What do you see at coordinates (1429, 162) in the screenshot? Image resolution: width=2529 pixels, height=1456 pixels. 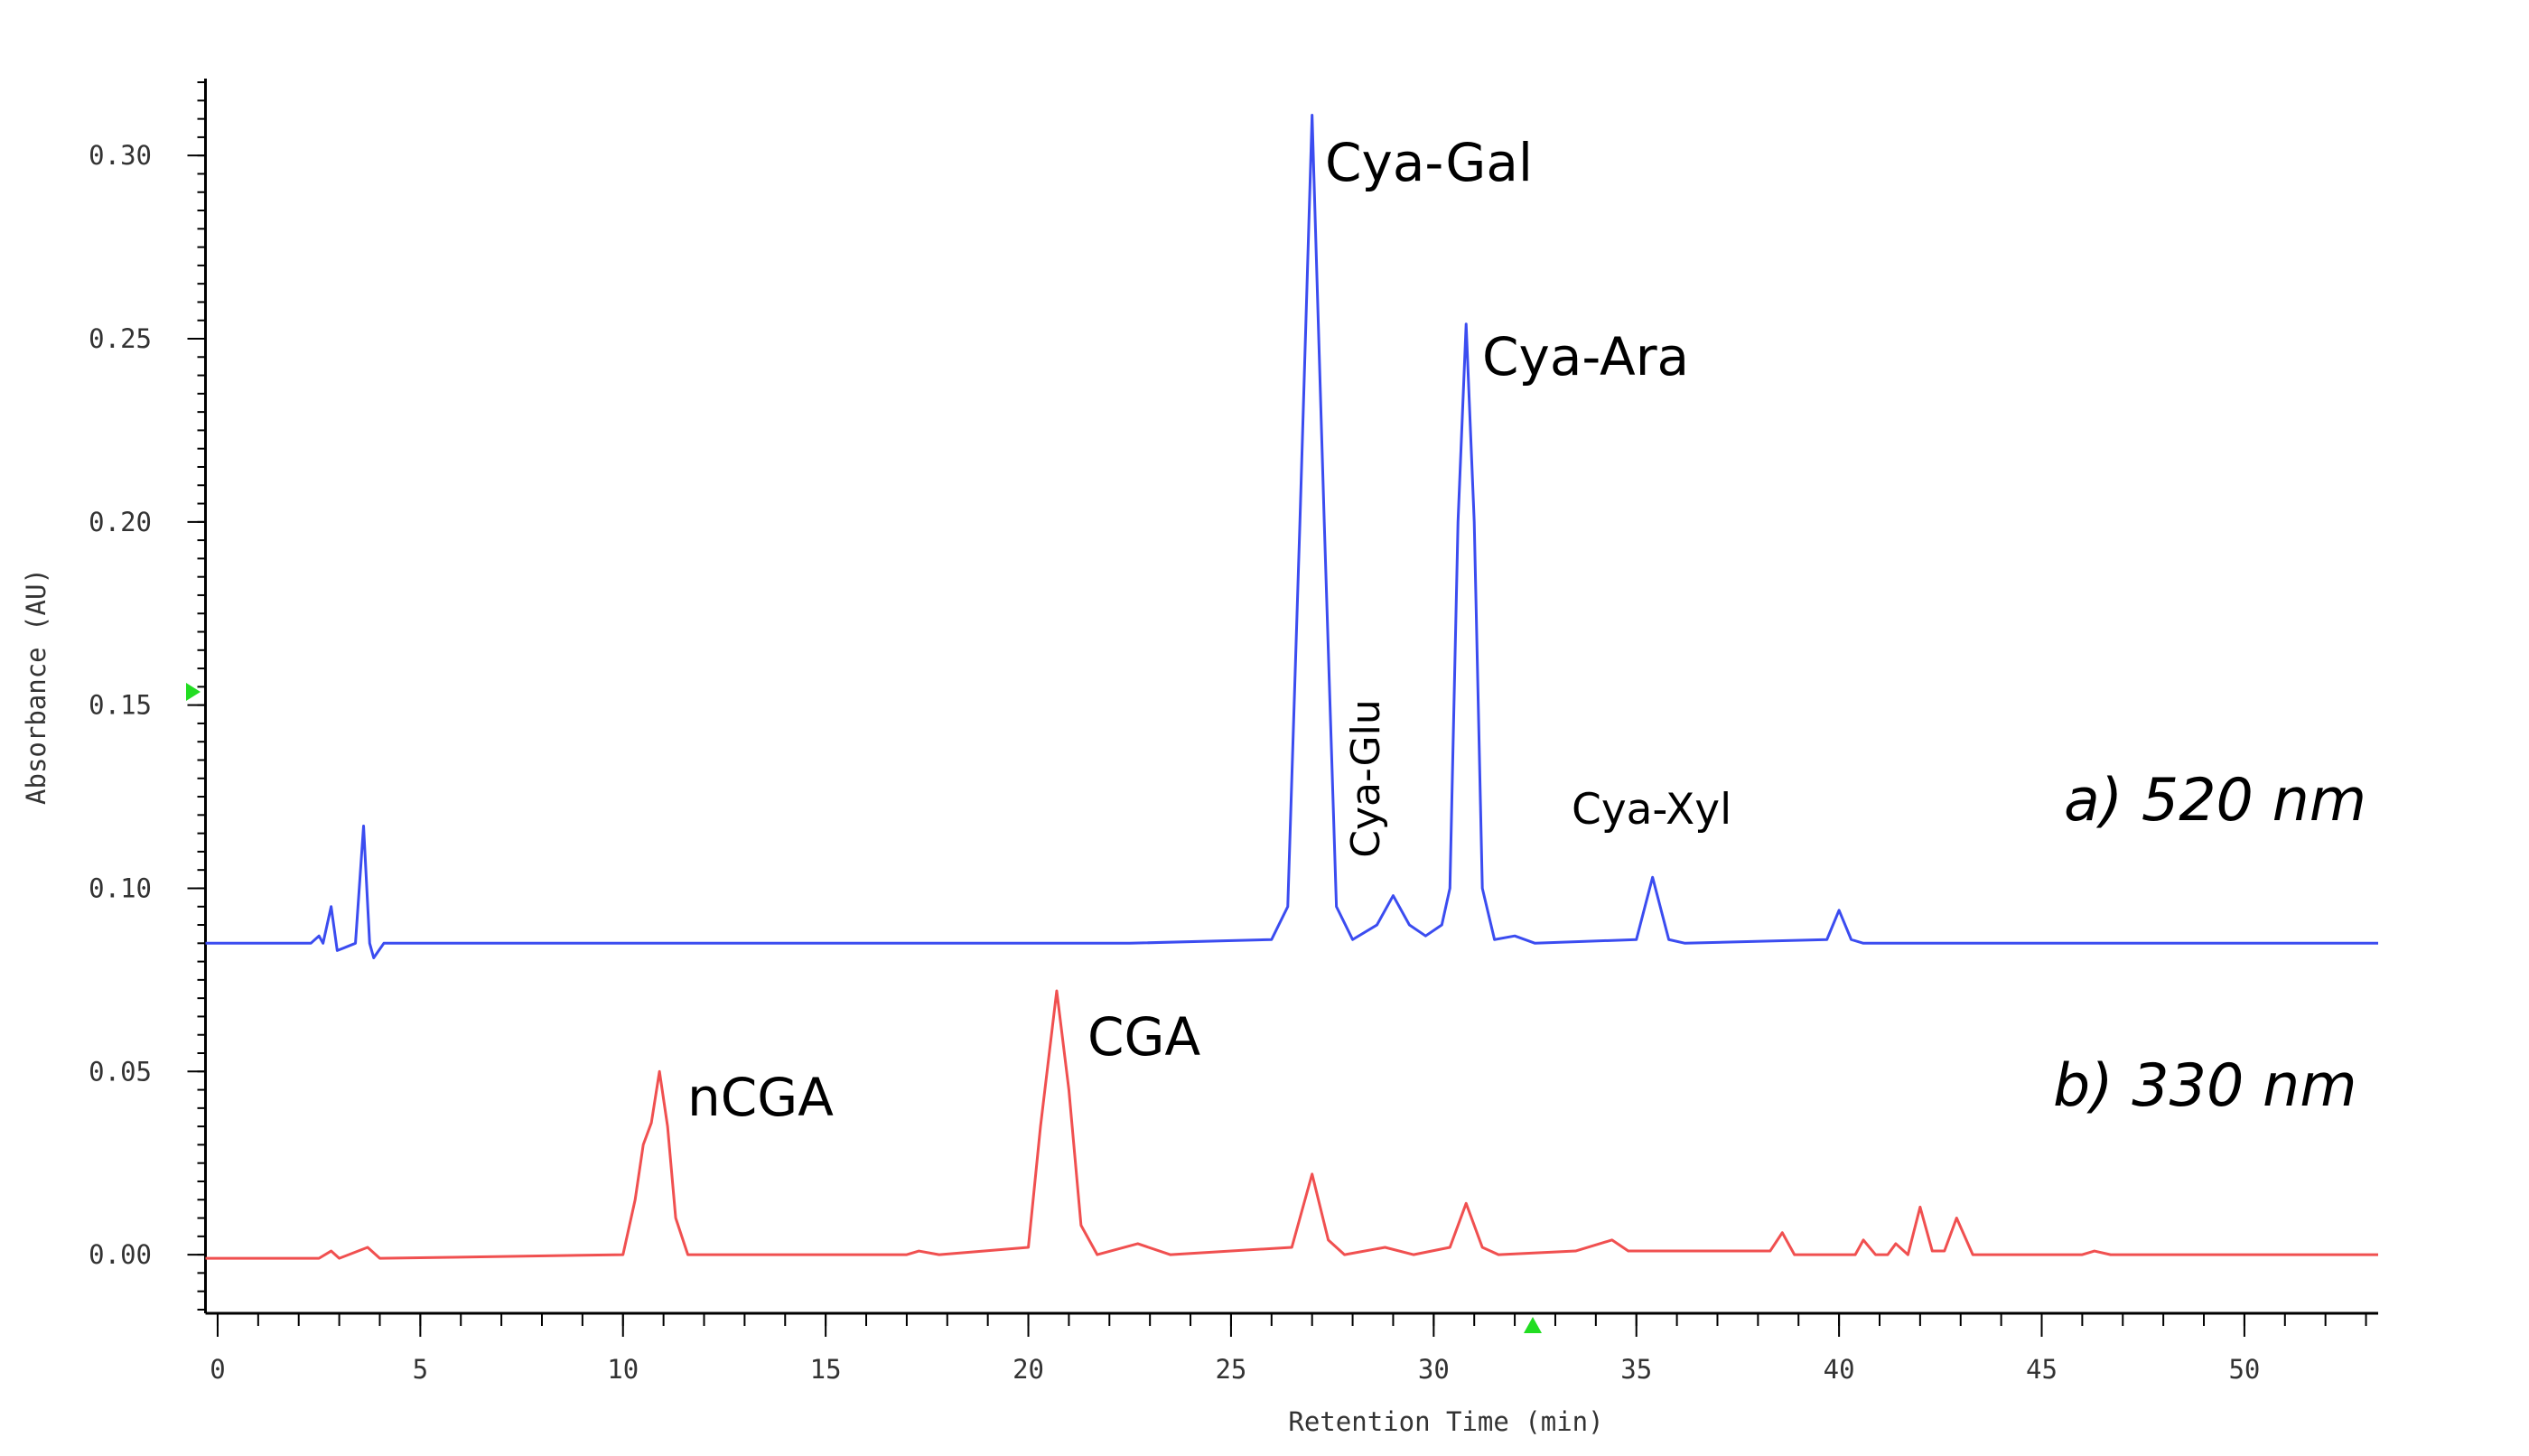 I see `peak-label: Cya-Gal` at bounding box center [1429, 162].